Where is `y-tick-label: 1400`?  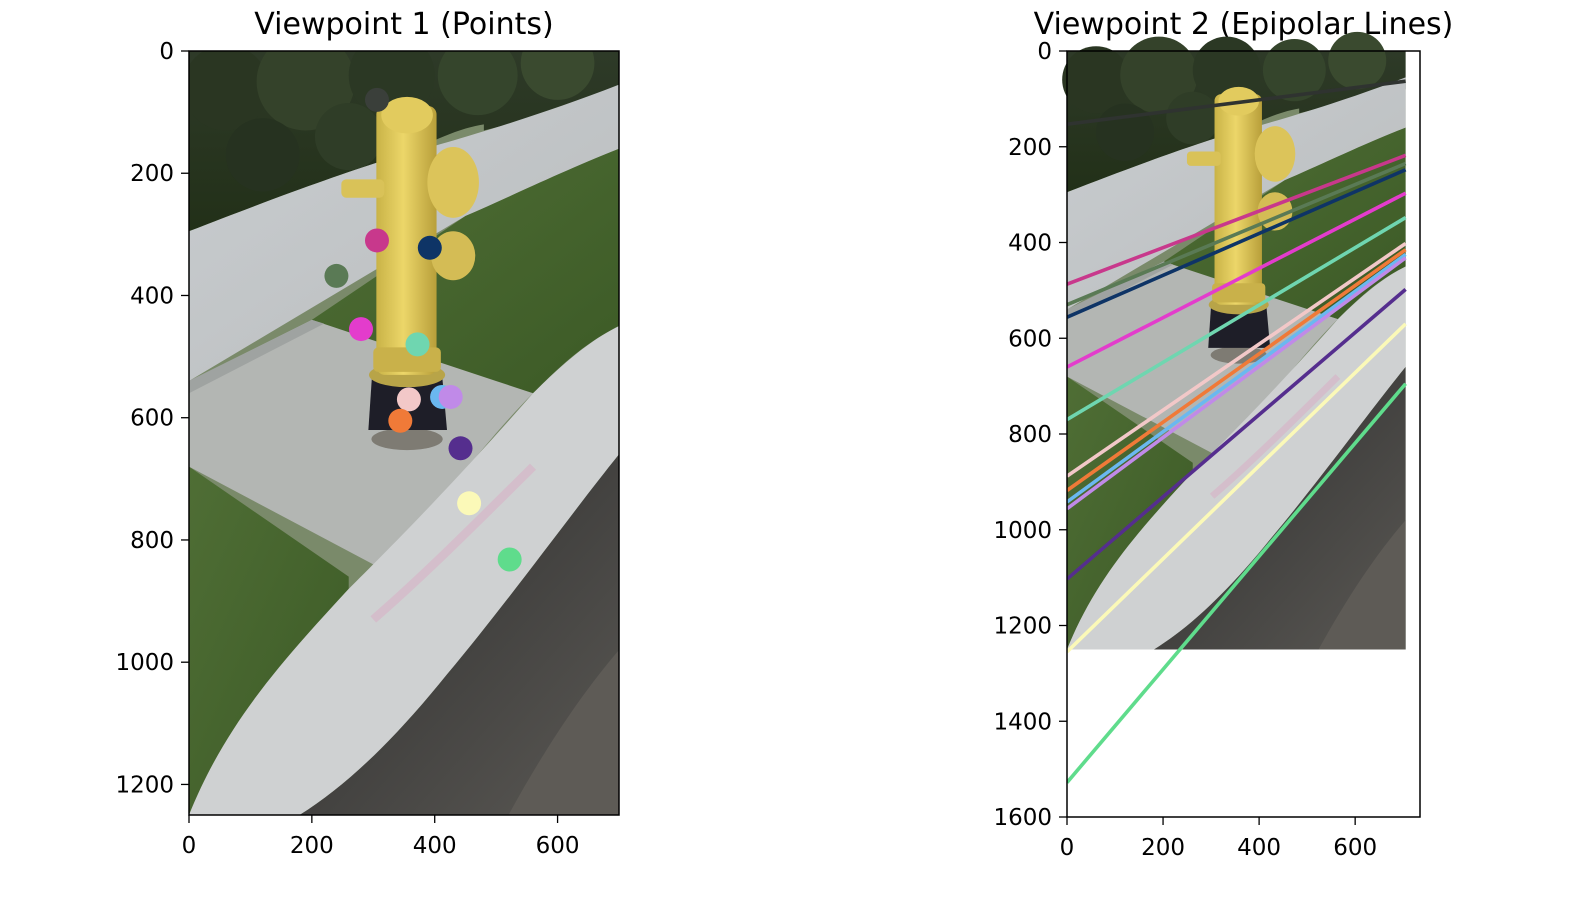
y-tick-label: 1400 is located at coordinates (1022, 722).